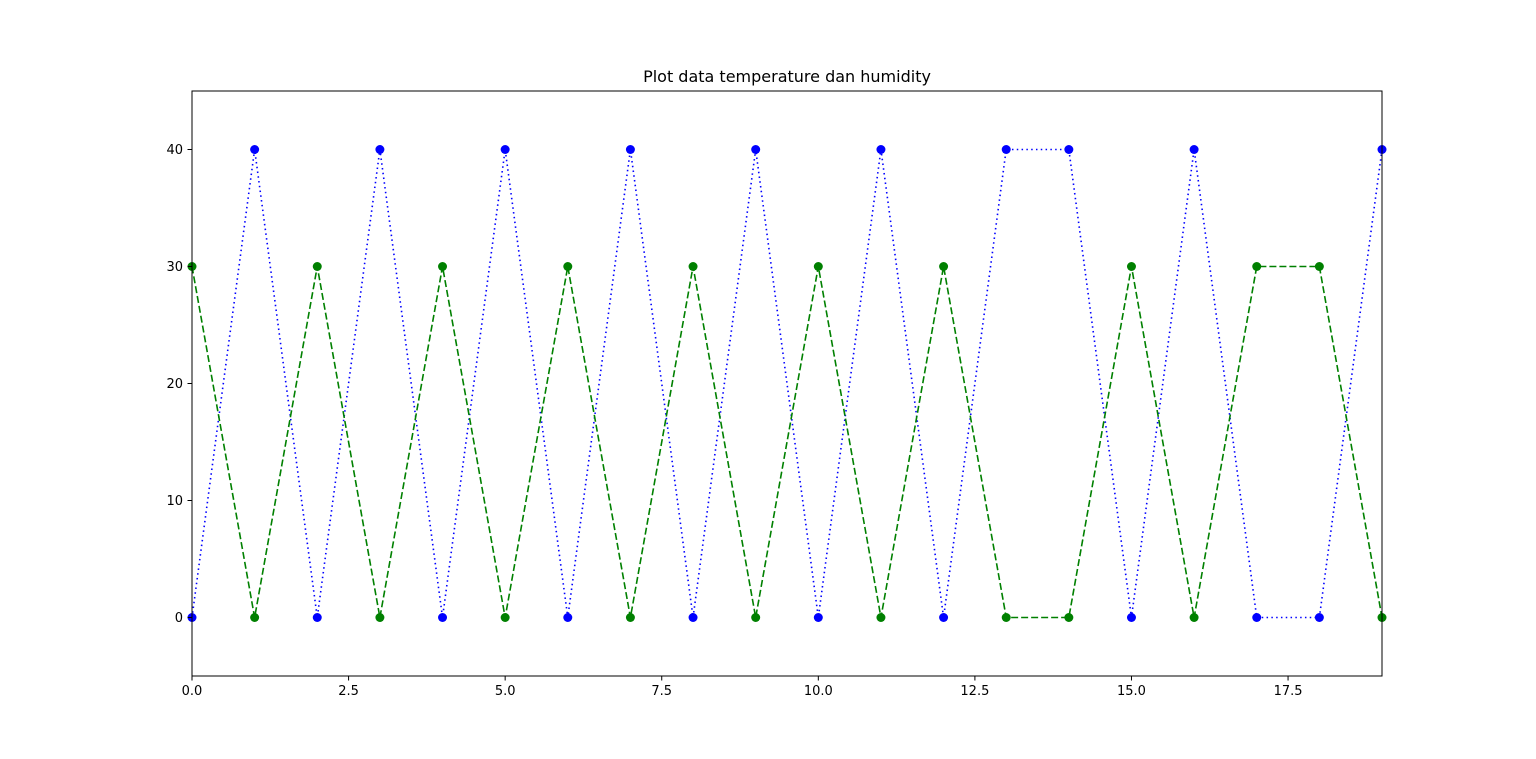 The image size is (1536, 759). I want to click on y-tick-label: 40, so click(174, 150).